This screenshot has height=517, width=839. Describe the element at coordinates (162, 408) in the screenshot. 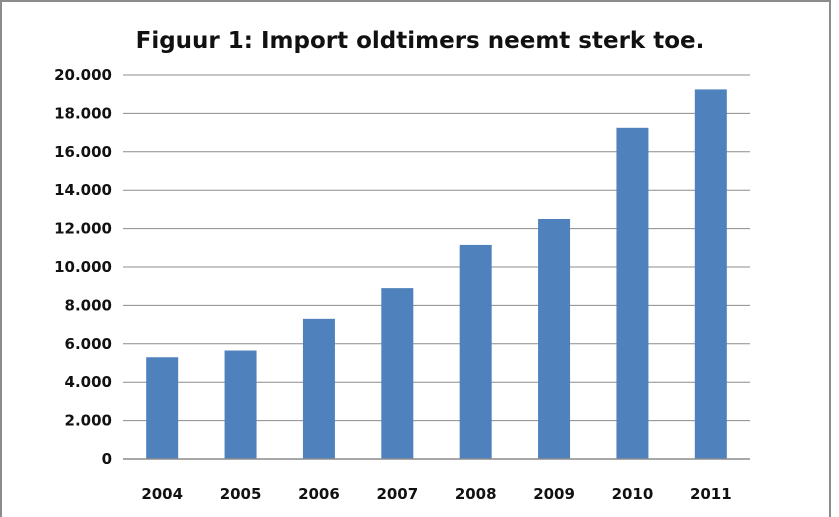

I see `bar-2004` at that location.